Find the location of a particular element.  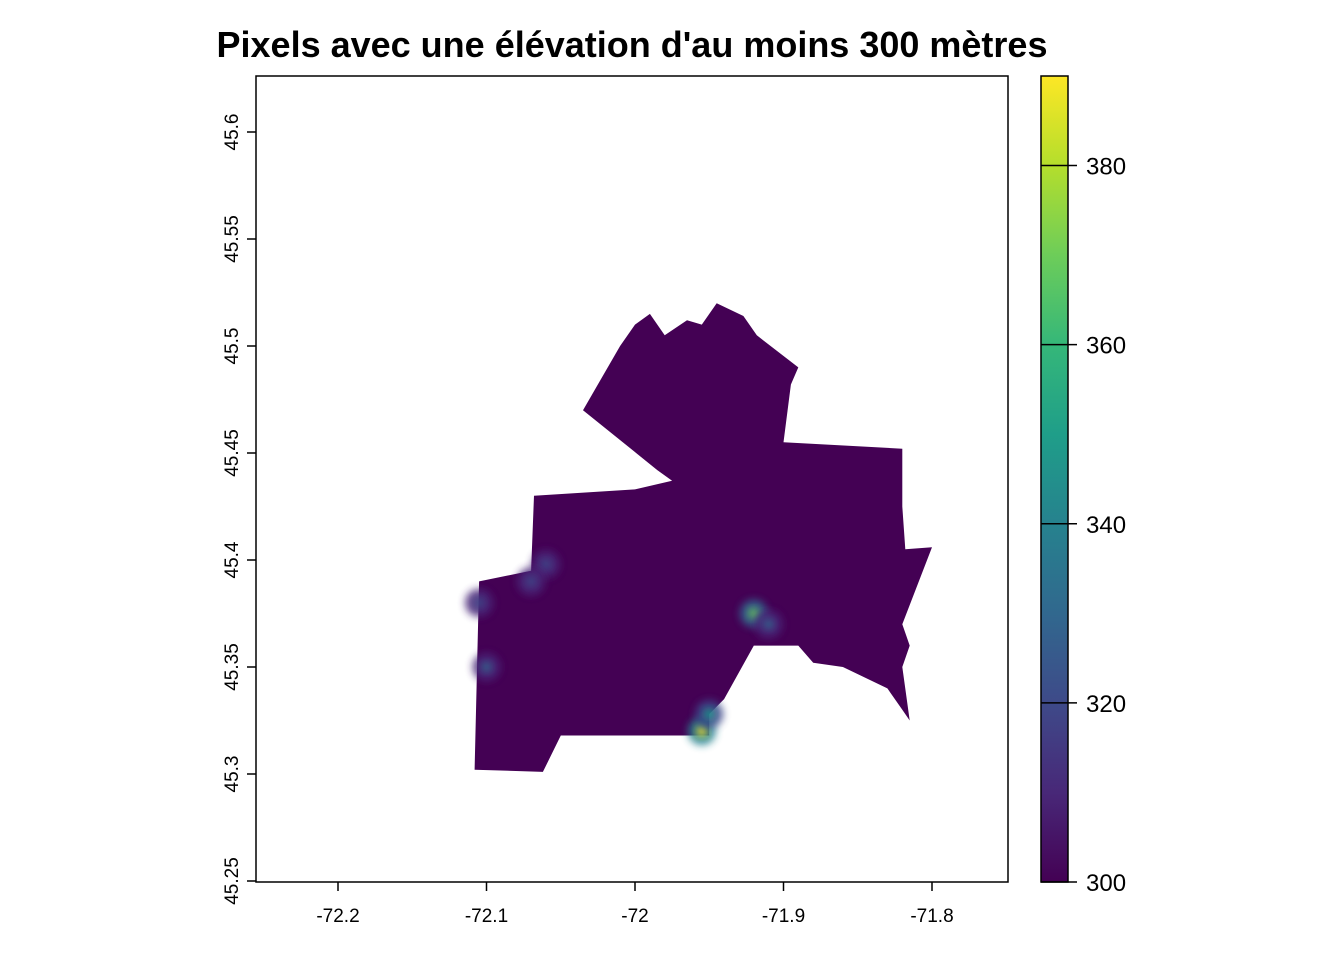

x-tick-label: -71.9 is located at coordinates (783, 916).